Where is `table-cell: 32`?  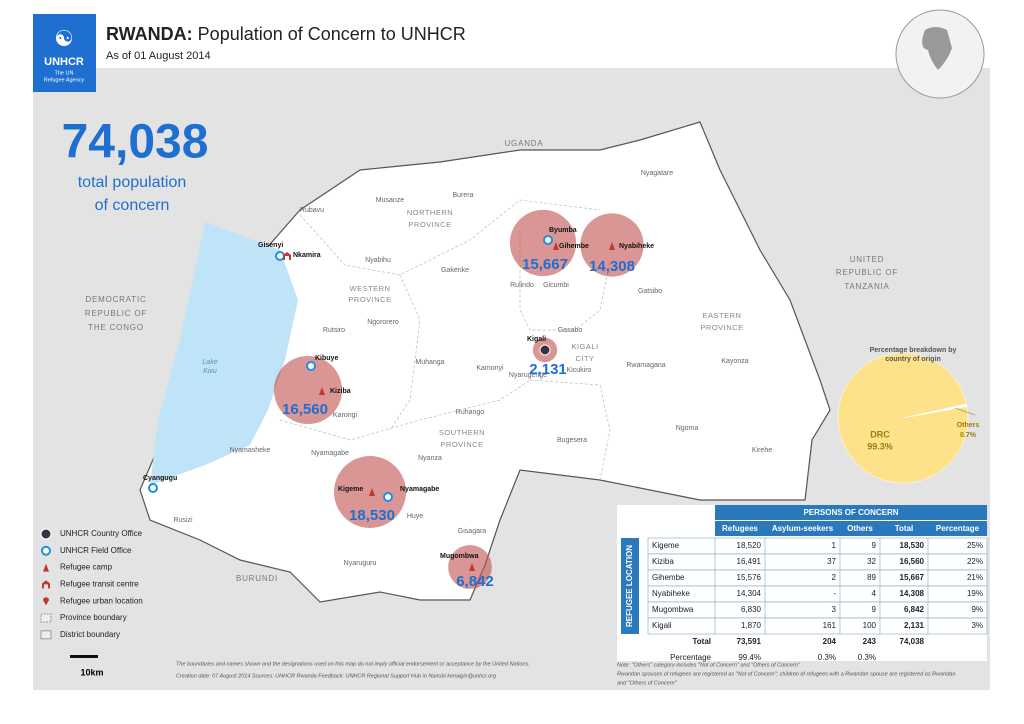
table-cell: 32 is located at coordinates (871, 561).